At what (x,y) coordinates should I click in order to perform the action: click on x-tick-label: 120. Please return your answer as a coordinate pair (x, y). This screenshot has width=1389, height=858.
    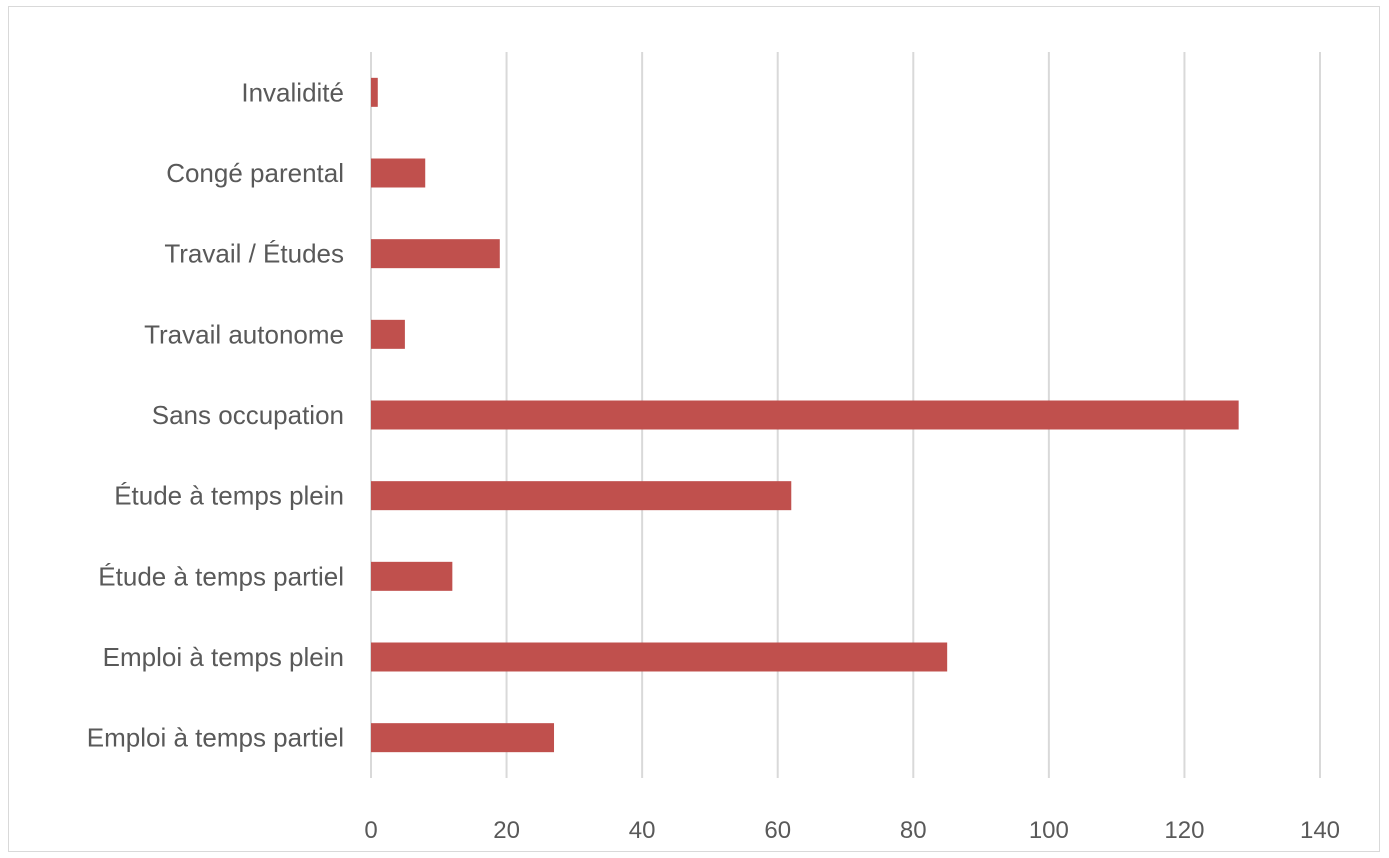
    Looking at the image, I should click on (1184, 830).